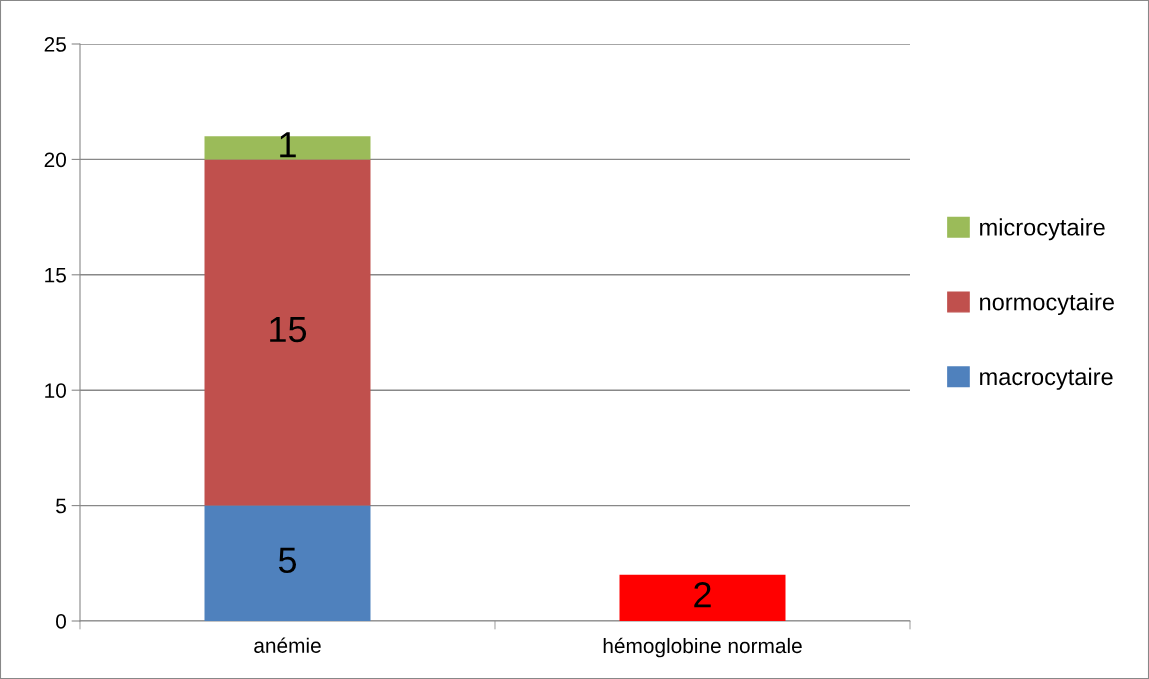 This screenshot has width=1149, height=679. Describe the element at coordinates (55, 44) in the screenshot. I see `y-tick-label: 25` at that location.